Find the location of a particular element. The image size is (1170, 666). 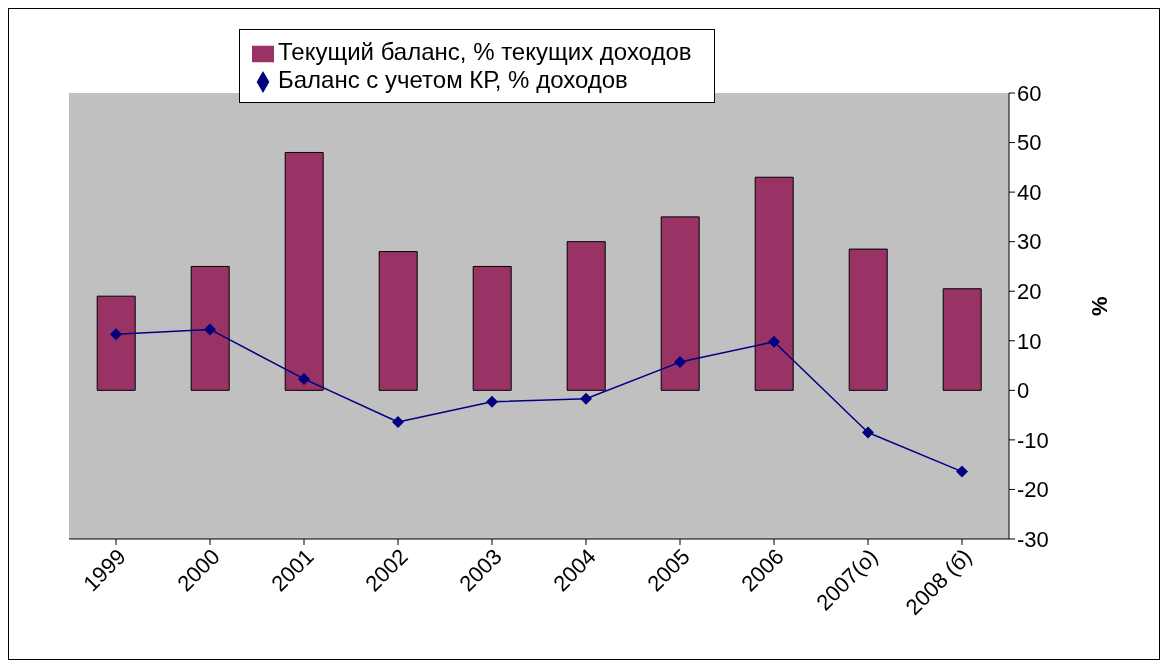

y-tick-label: -30 is located at coordinates (1033, 539).